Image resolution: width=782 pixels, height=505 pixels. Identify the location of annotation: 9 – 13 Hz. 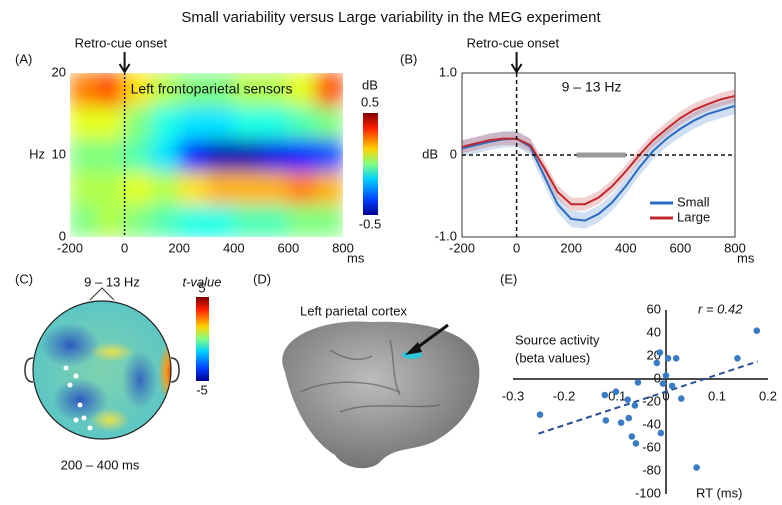
(592, 87).